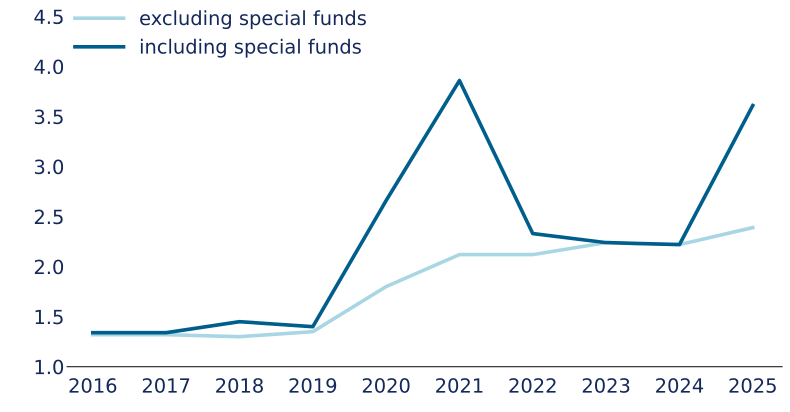 The height and width of the screenshot is (412, 790). Describe the element at coordinates (49, 66) in the screenshot. I see `y-tick-label: 4.0` at that location.